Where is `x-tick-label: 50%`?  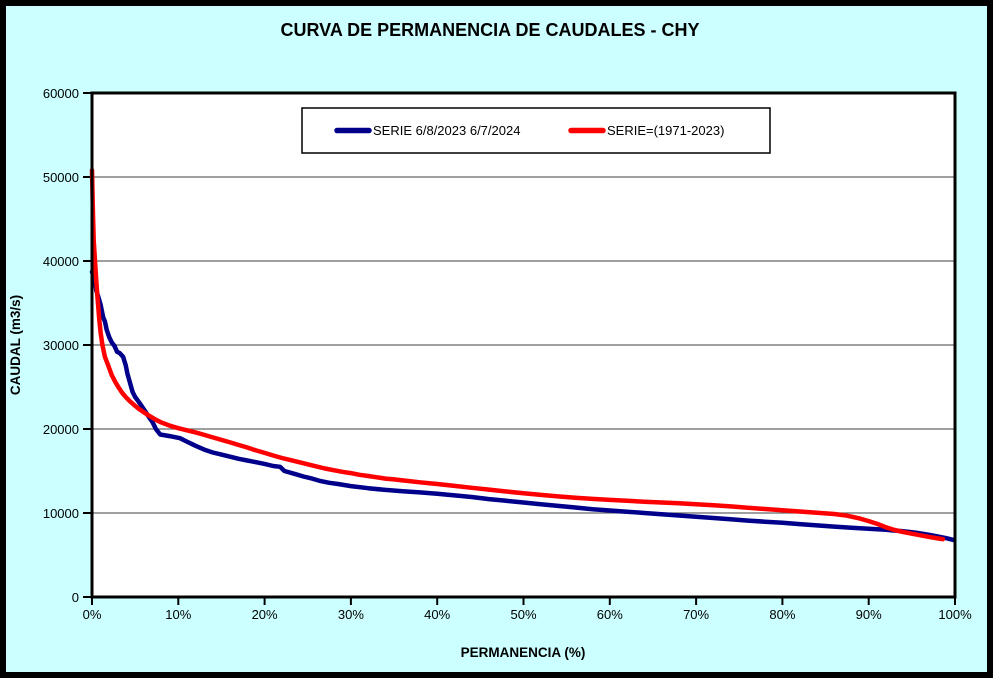 x-tick-label: 50% is located at coordinates (523, 614).